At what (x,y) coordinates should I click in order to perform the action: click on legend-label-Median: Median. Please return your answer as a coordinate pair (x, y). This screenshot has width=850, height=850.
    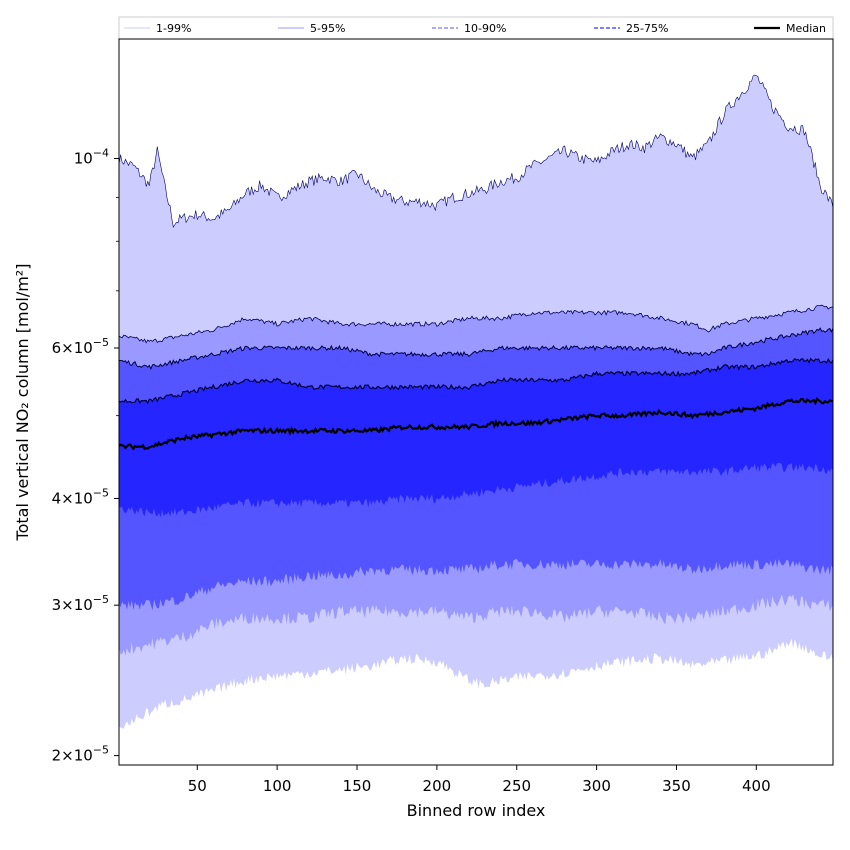
    Looking at the image, I should click on (806, 28).